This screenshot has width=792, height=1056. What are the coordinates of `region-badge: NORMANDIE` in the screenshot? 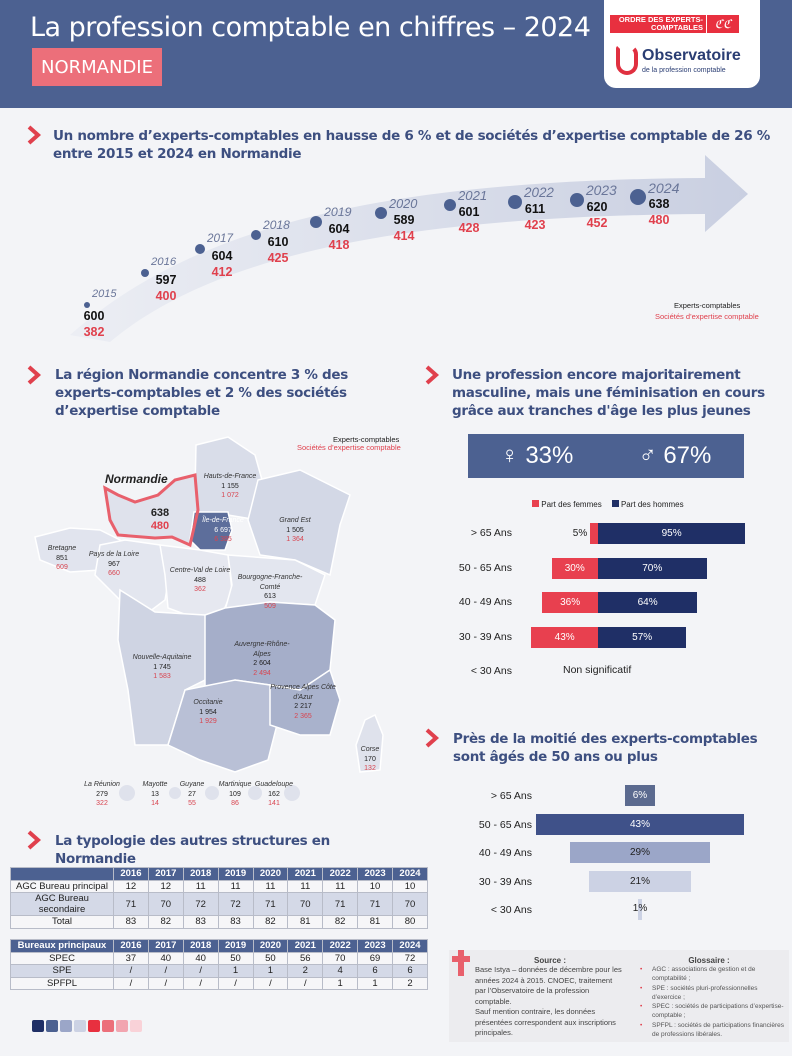 It's located at (97, 67).